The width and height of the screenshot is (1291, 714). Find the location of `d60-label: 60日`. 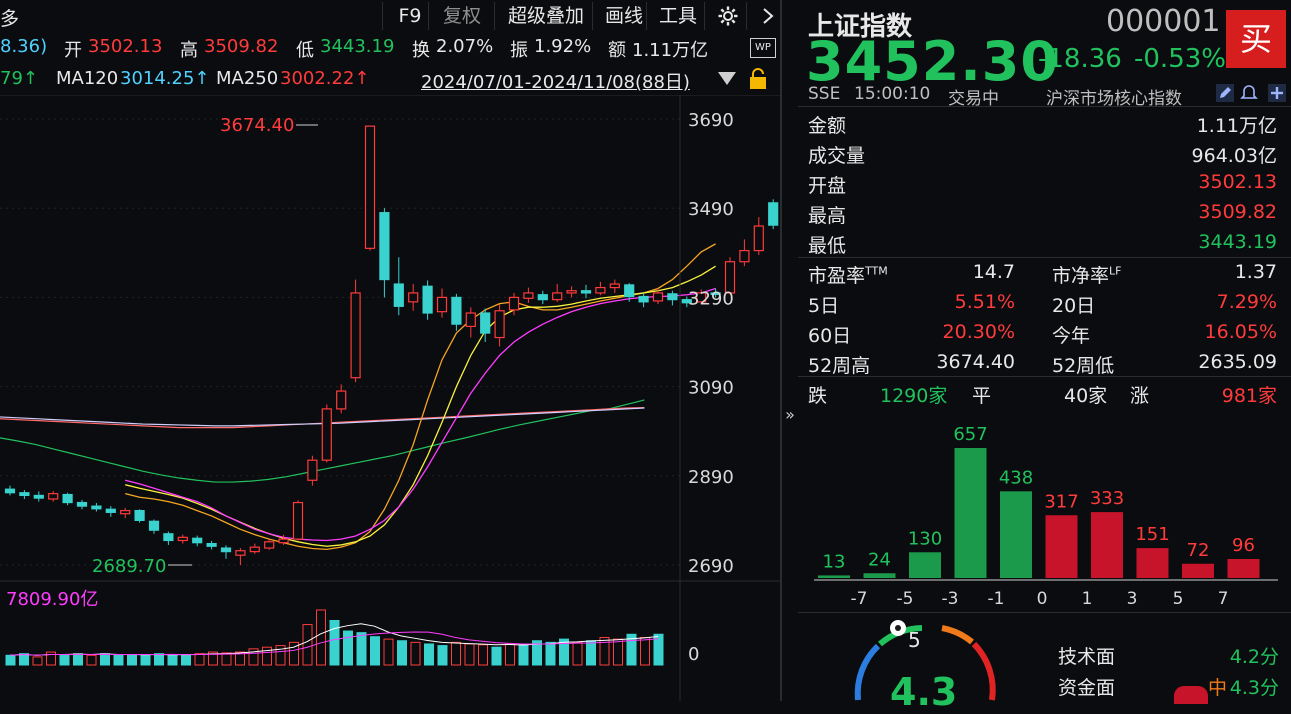

d60-label: 60日 is located at coordinates (830, 336).